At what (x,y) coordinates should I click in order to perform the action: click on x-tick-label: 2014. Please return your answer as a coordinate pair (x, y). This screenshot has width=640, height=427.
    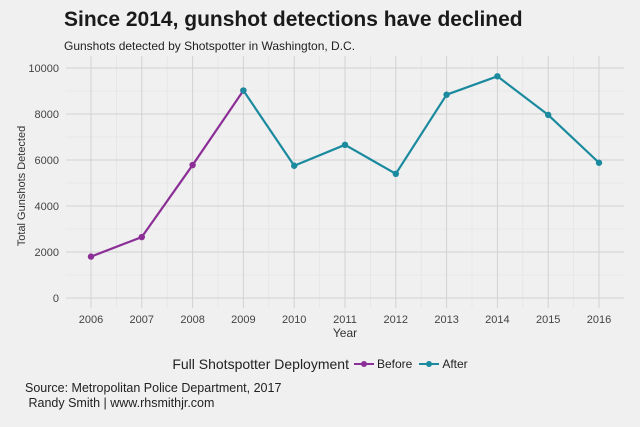
    Looking at the image, I should click on (497, 320).